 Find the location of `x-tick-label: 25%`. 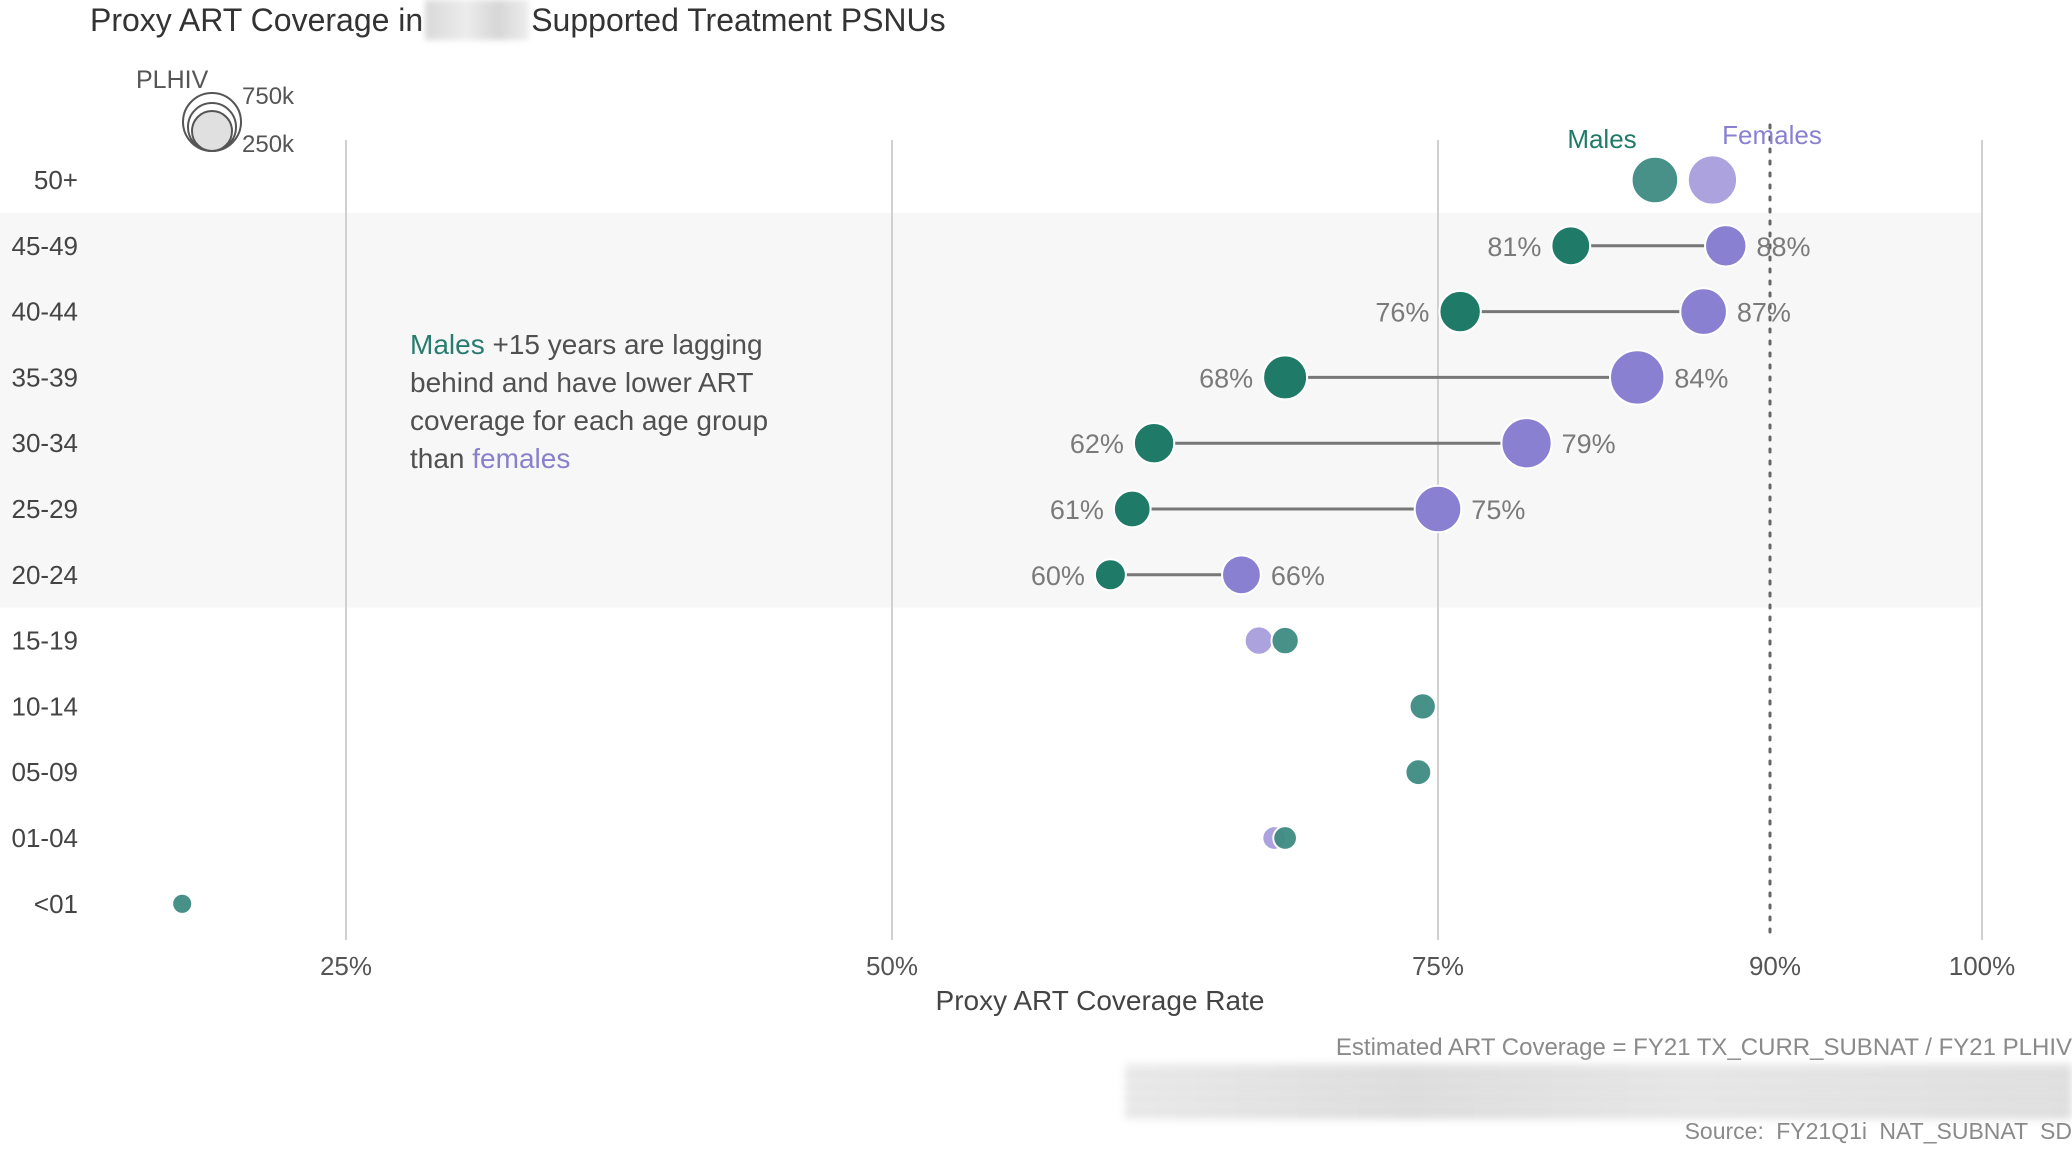

x-tick-label: 25% is located at coordinates (346, 966).